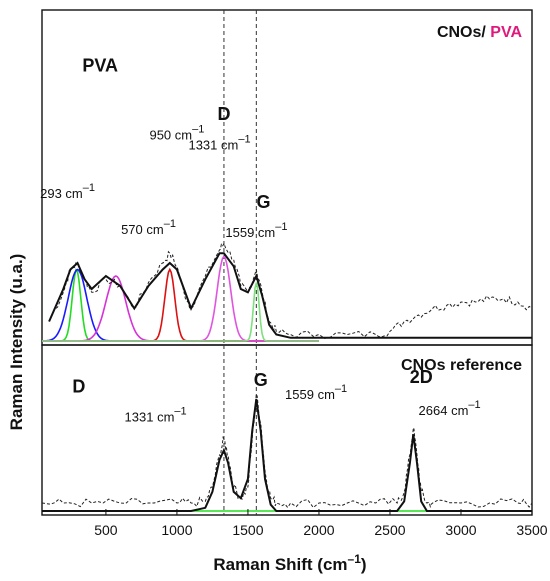  Describe the element at coordinates (316, 392) in the screenshot. I see `annotation-bottom-3: 1559 cm–1` at that location.